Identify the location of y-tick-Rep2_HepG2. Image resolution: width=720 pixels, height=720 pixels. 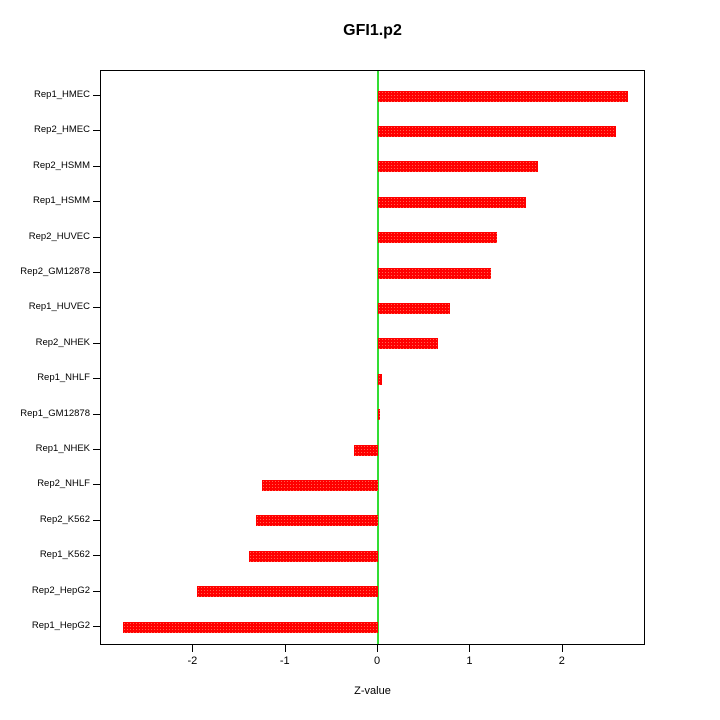
(96, 591).